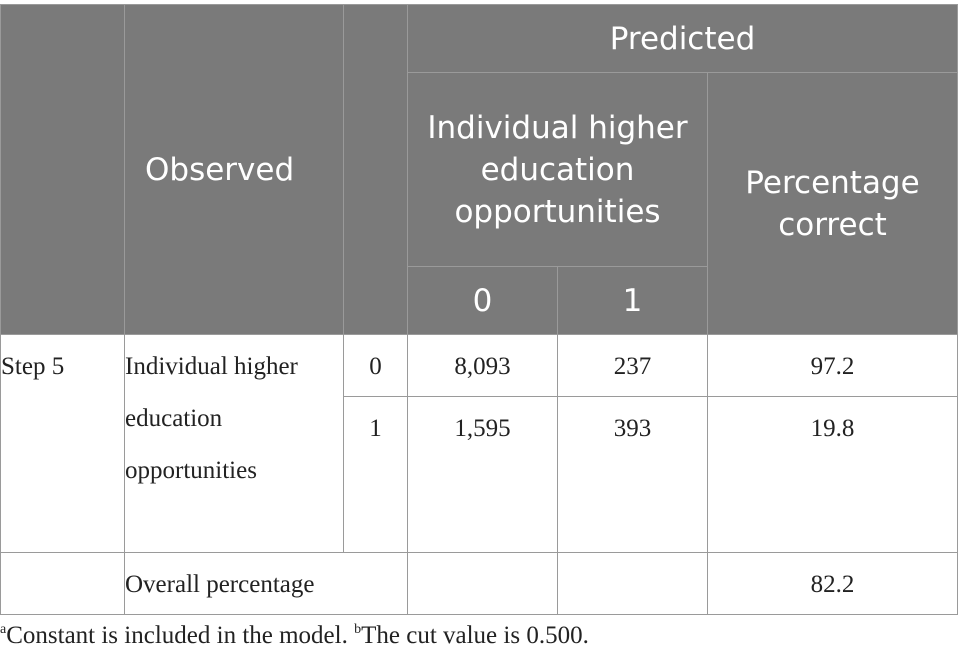  I want to click on header-col-0: 0, so click(482, 300).